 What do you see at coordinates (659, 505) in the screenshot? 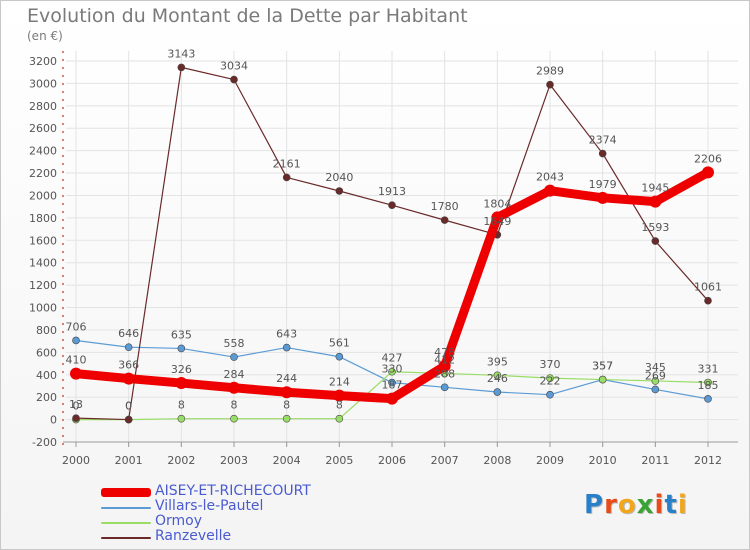
I see `logo-letter: i` at bounding box center [659, 505].